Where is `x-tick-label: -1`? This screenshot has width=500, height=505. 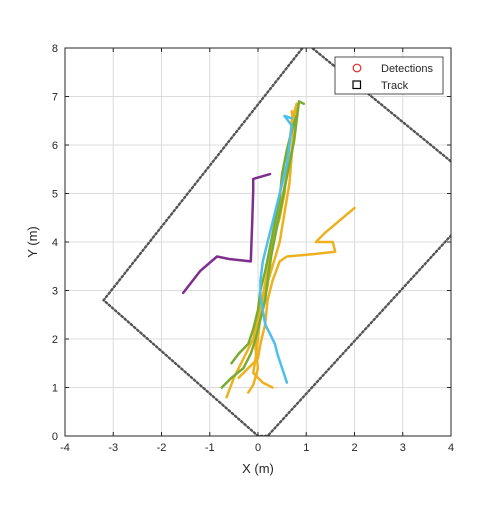
x-tick-label: -1 is located at coordinates (210, 448).